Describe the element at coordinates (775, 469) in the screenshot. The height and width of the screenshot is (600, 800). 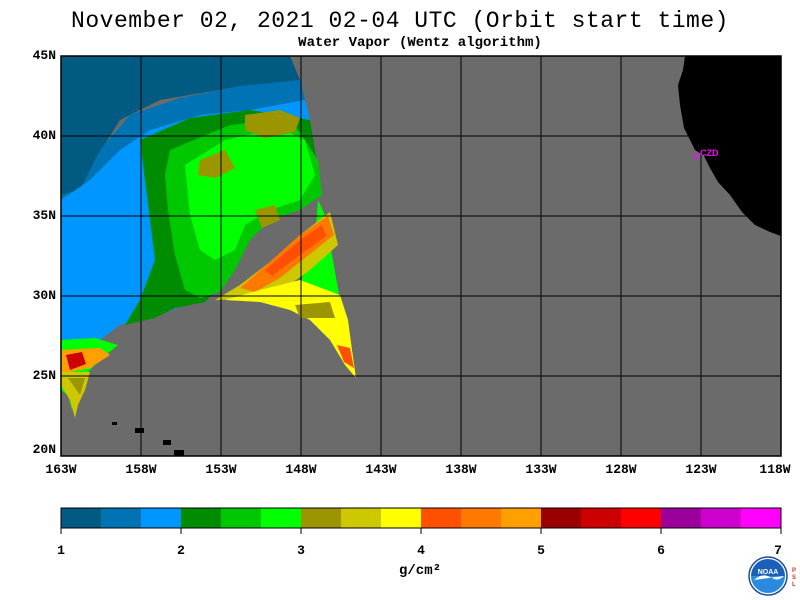
I see `lon-label: 118W` at that location.